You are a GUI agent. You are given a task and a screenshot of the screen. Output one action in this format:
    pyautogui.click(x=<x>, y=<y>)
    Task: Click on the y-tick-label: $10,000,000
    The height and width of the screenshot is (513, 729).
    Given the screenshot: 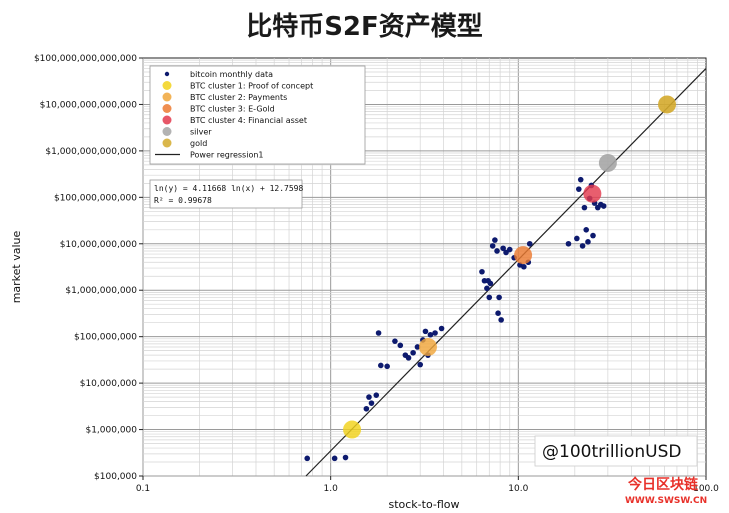 What is the action you would take?
    pyautogui.click(x=109, y=384)
    